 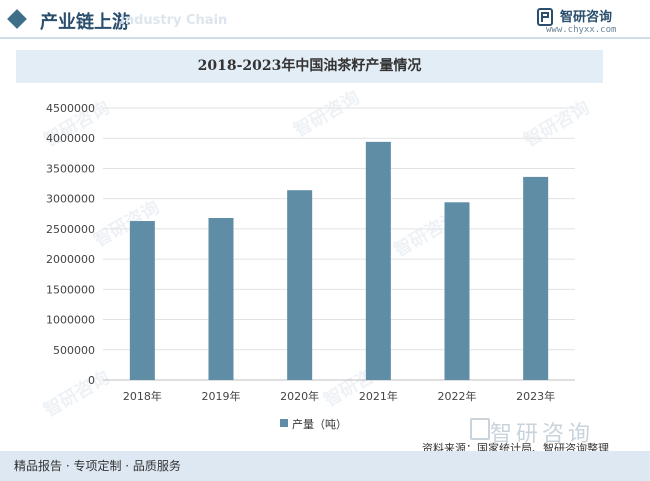 What do you see at coordinates (70, 320) in the screenshot?
I see `y-tick-label: 1000000` at bounding box center [70, 320].